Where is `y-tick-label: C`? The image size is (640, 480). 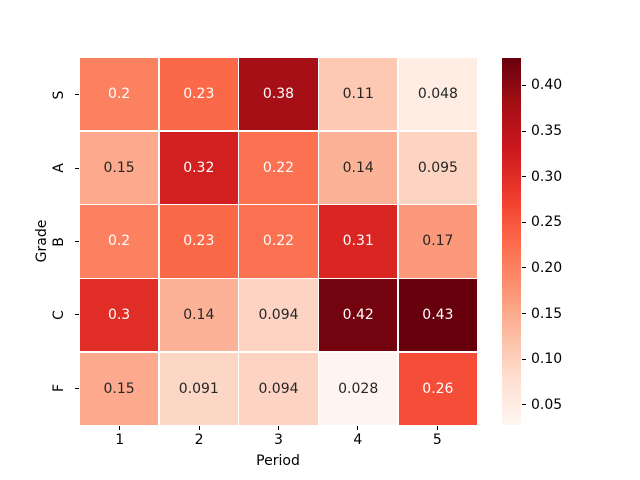
y-tick-label: C is located at coordinates (59, 315).